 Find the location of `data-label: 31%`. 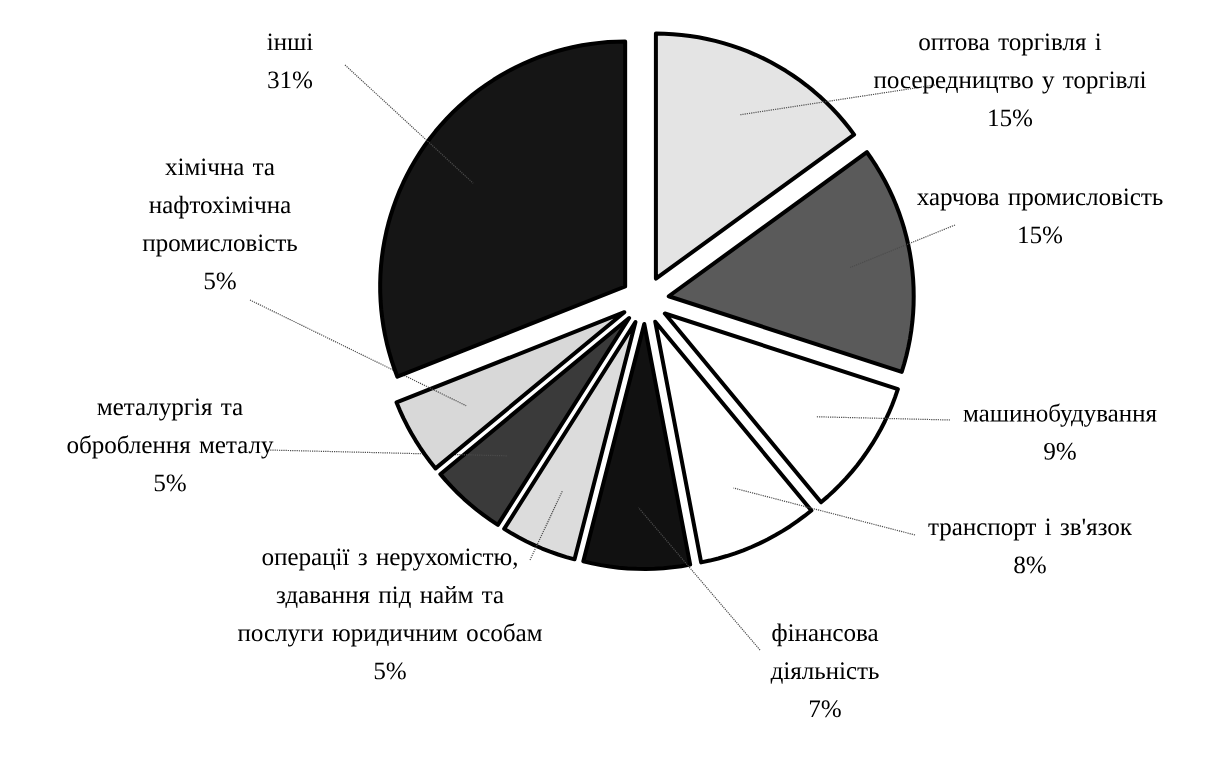

data-label: 31% is located at coordinates (290, 80).